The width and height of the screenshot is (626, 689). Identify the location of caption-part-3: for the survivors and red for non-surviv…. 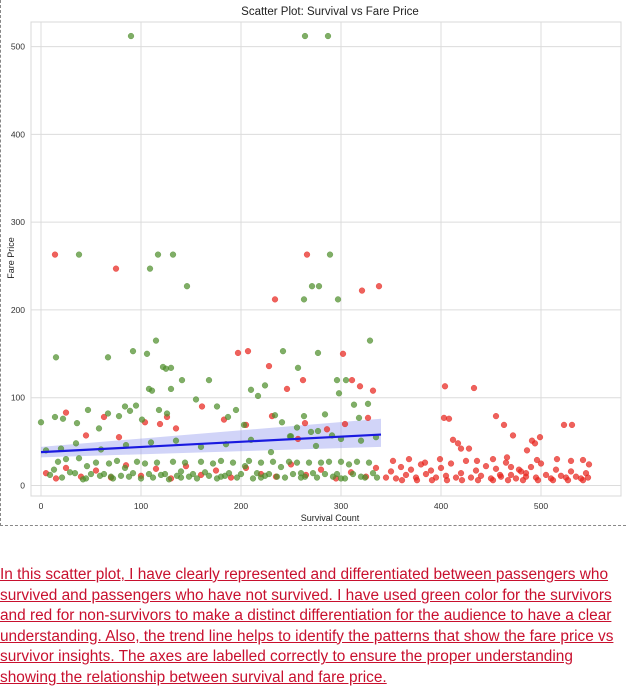
(307, 636).